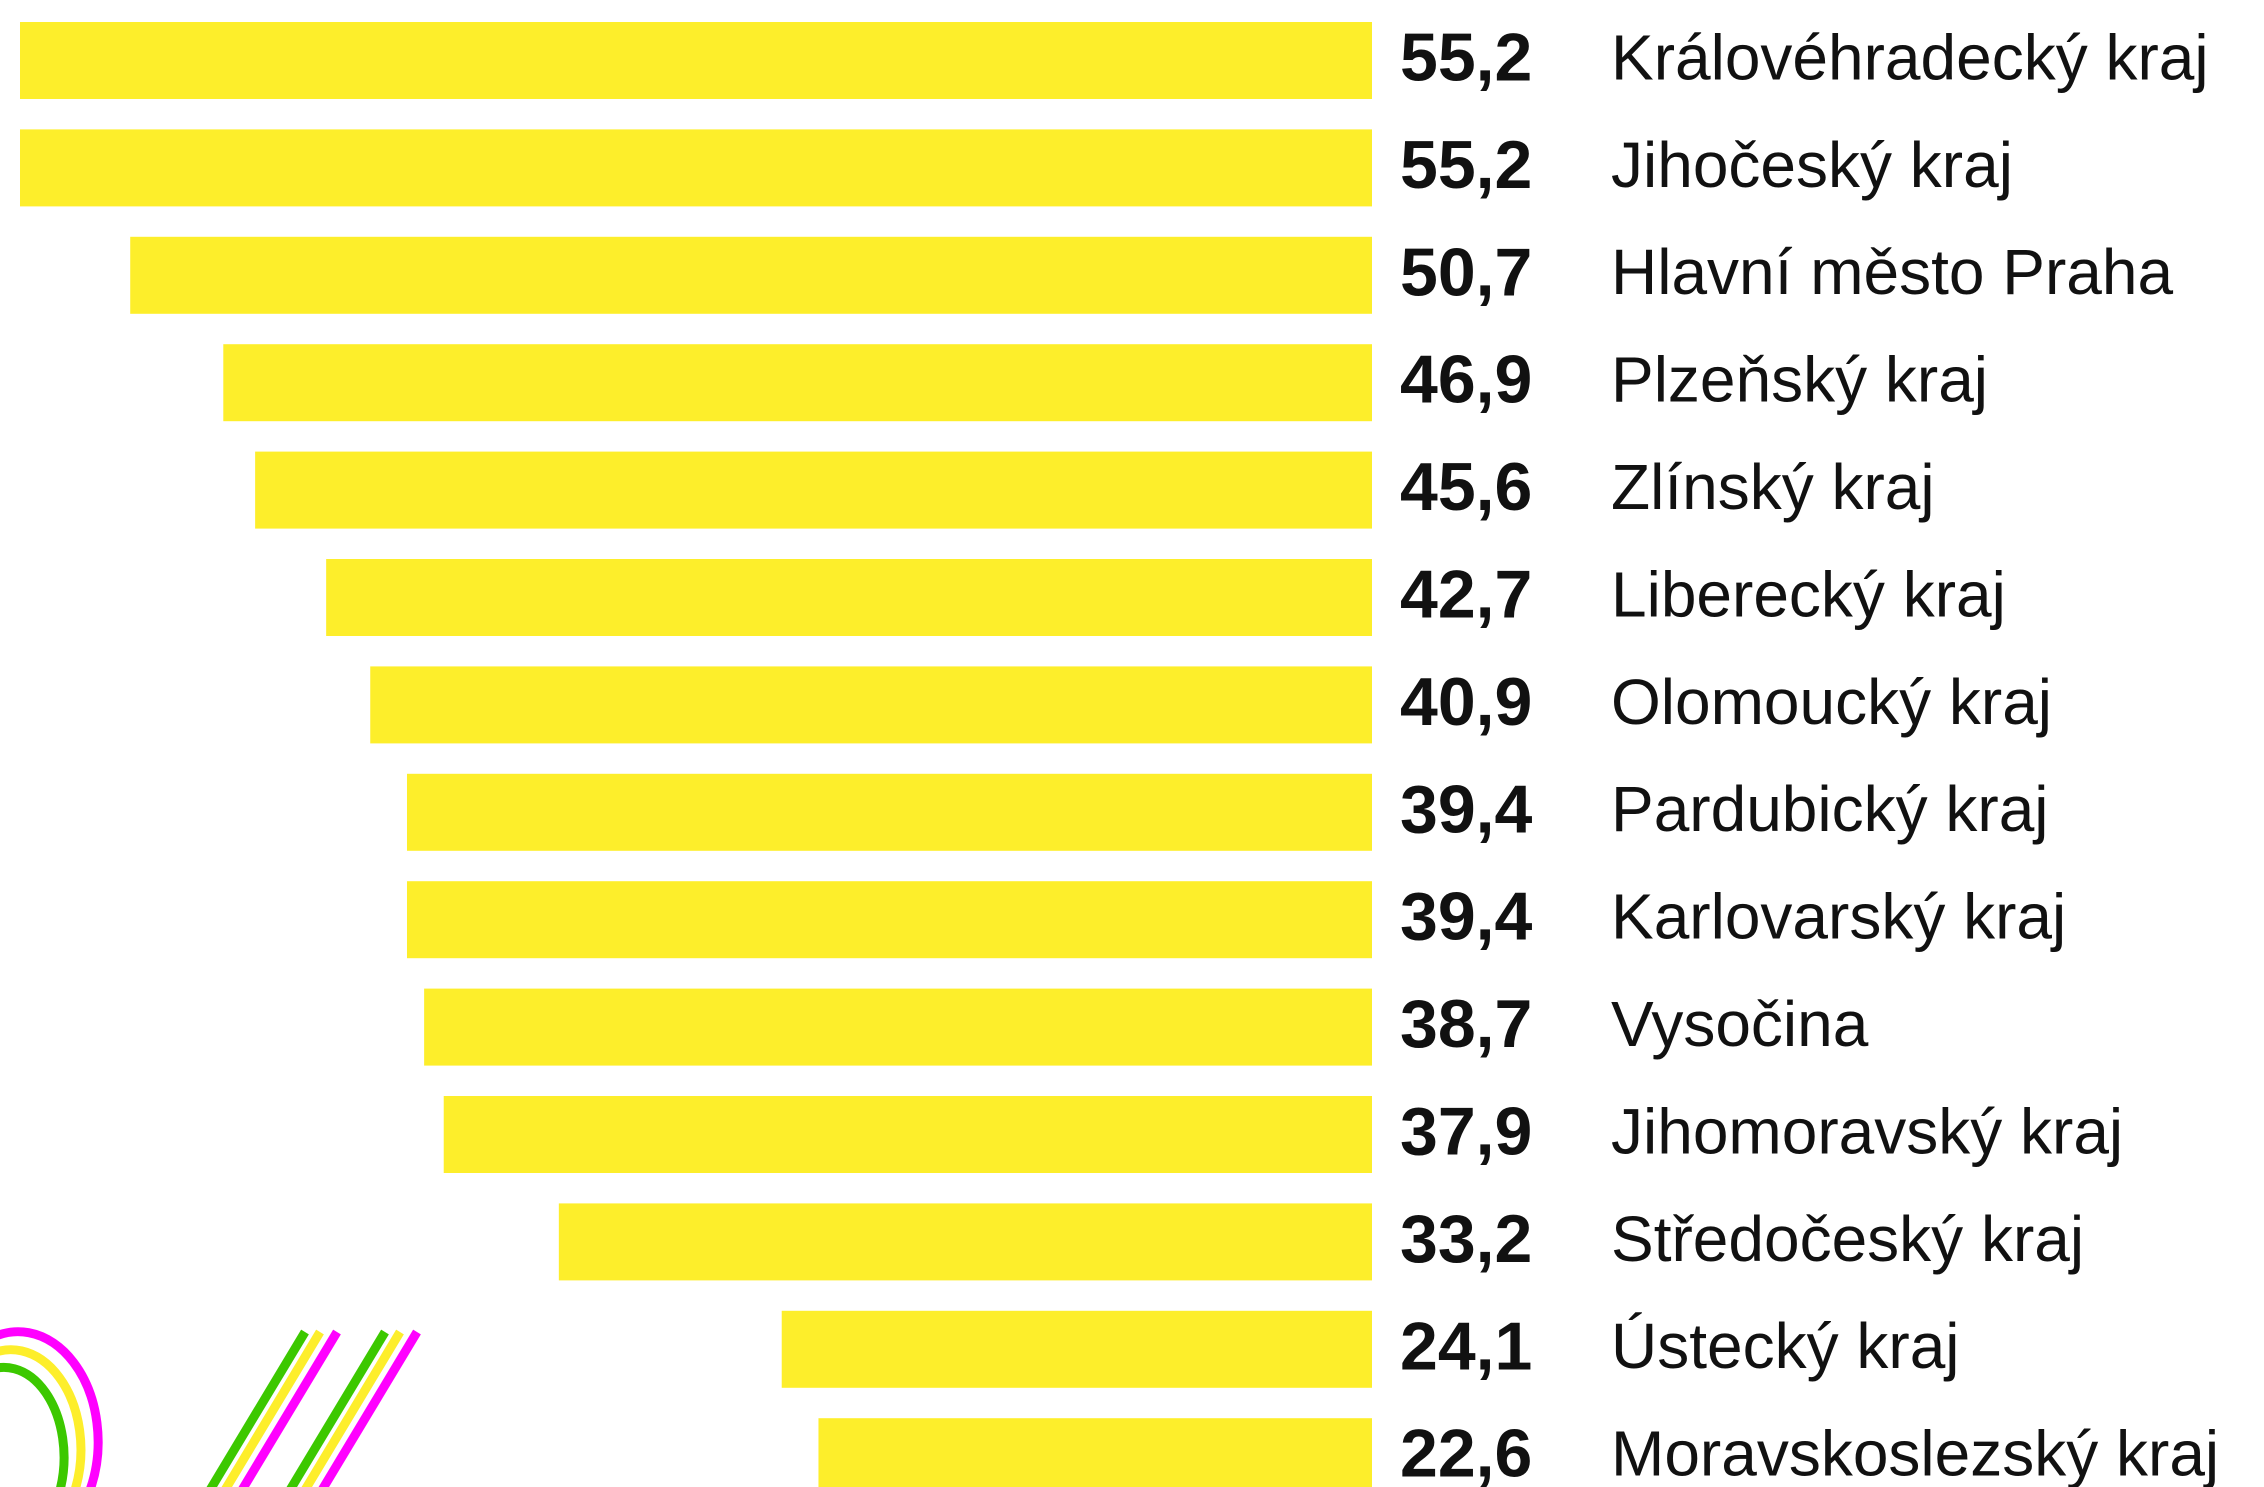 The width and height of the screenshot is (2264, 1487). What do you see at coordinates (1910, 57) in the screenshot?
I see `category-label: Královéhradecký kraj` at bounding box center [1910, 57].